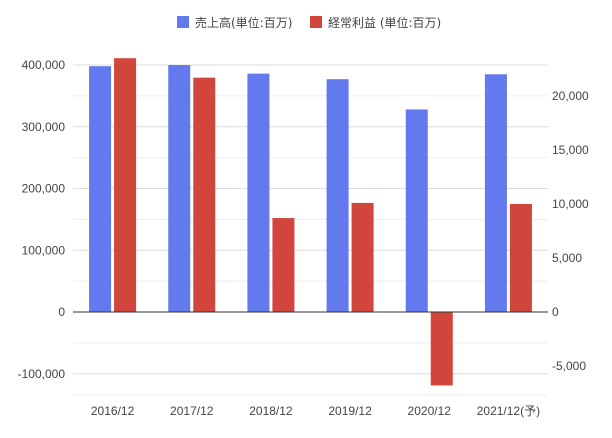 The height and width of the screenshot is (438, 612). I want to click on x-tick-label: 2018/12, so click(271, 411).